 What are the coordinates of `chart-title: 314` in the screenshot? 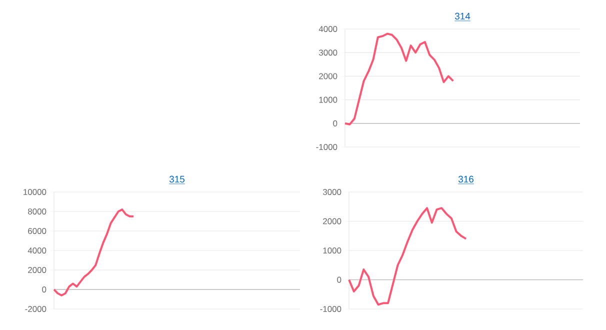 It's located at (462, 16).